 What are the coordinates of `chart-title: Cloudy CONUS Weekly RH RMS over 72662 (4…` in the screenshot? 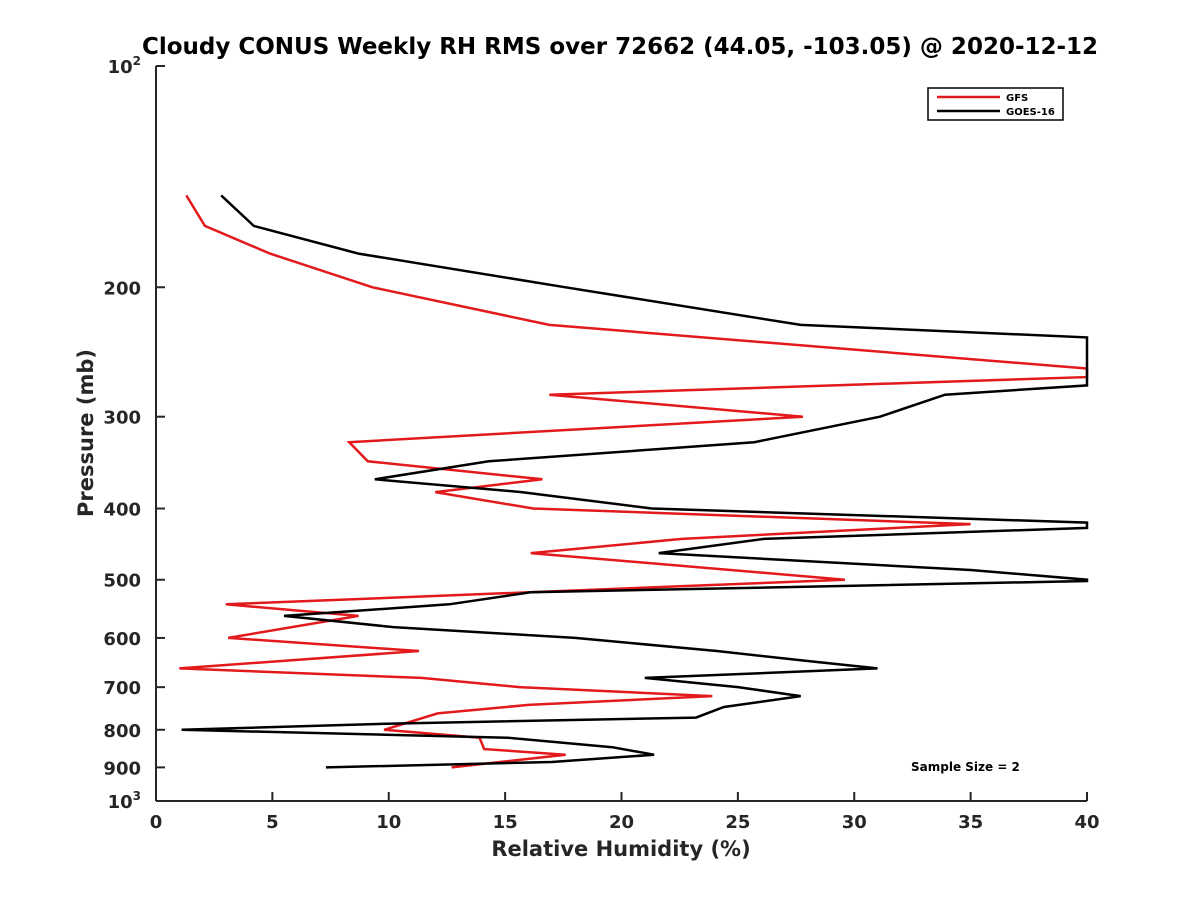 It's located at (620, 47).